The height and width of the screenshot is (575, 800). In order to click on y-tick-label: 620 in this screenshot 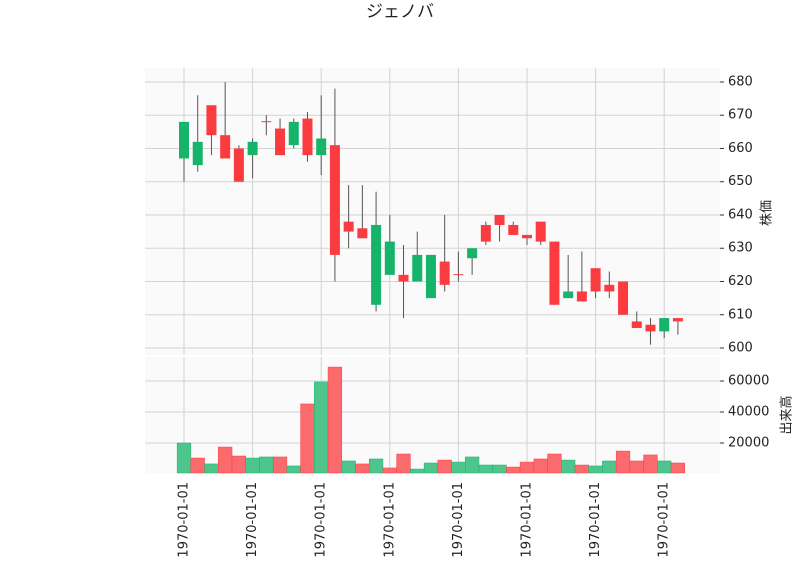, I will do `click(740, 281)`.